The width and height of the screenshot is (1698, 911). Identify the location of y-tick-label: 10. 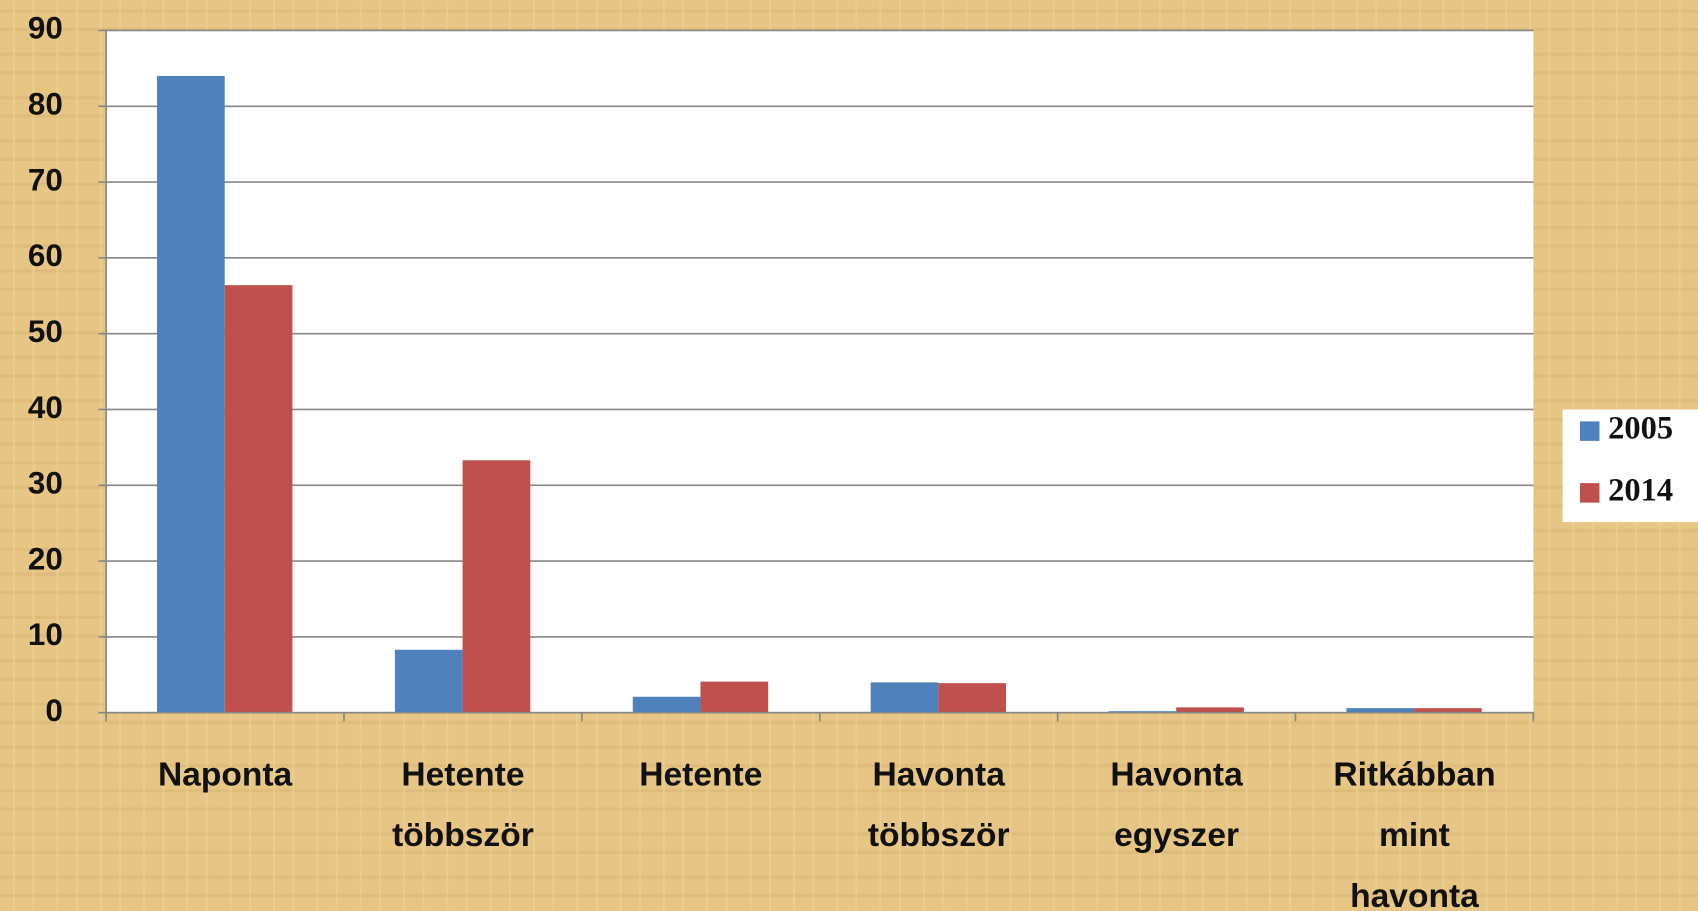
(45, 634).